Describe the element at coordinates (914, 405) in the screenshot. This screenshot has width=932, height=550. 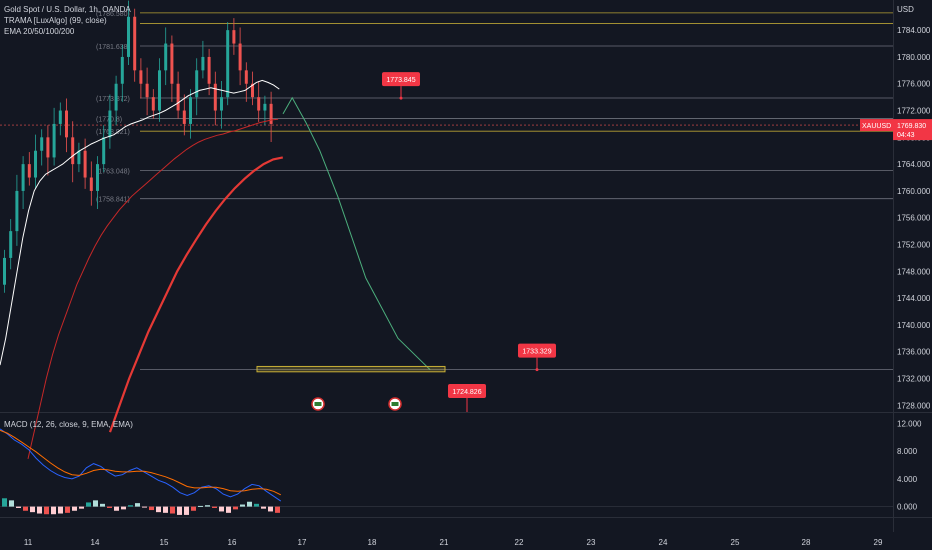
I see `price-tick: 1728.000` at that location.